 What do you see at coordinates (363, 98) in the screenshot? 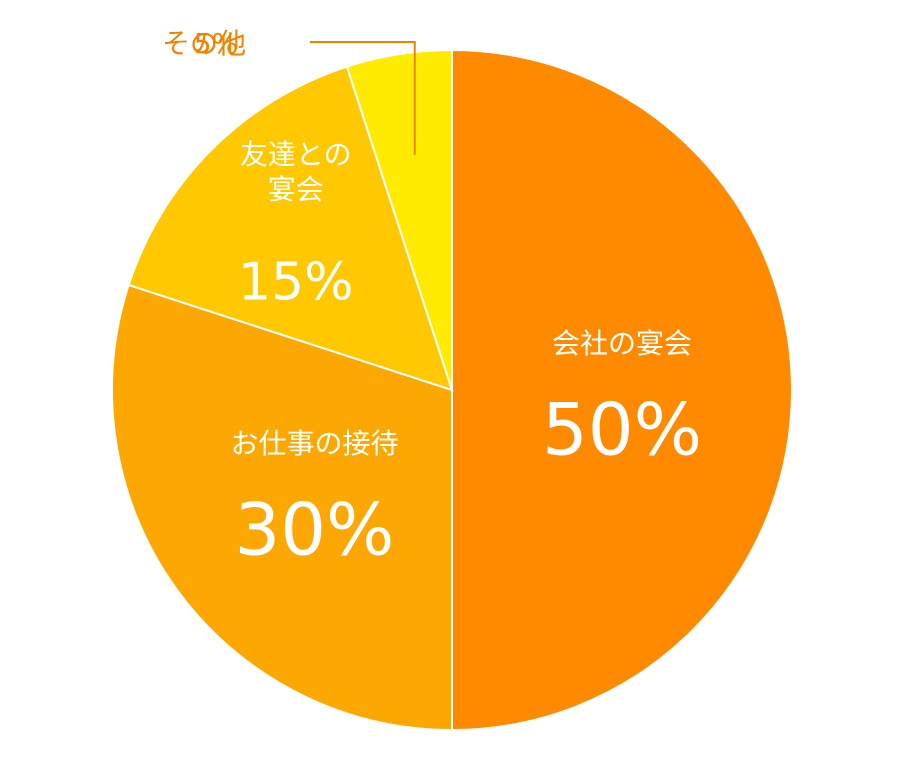
I see `leader-line` at bounding box center [363, 98].